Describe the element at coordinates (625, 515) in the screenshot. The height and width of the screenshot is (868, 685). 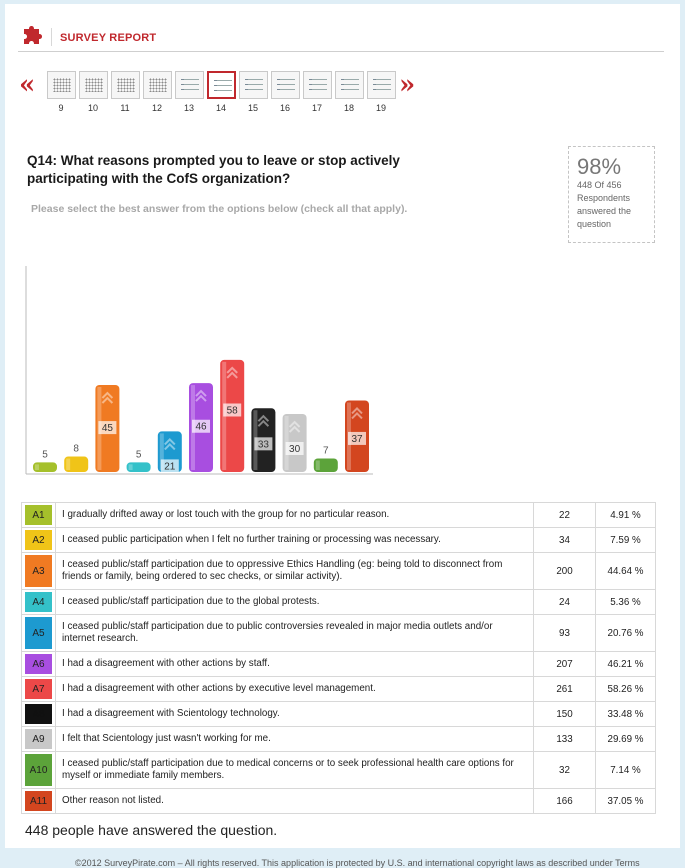
I see `answer-percent: 4.91 %` at that location.